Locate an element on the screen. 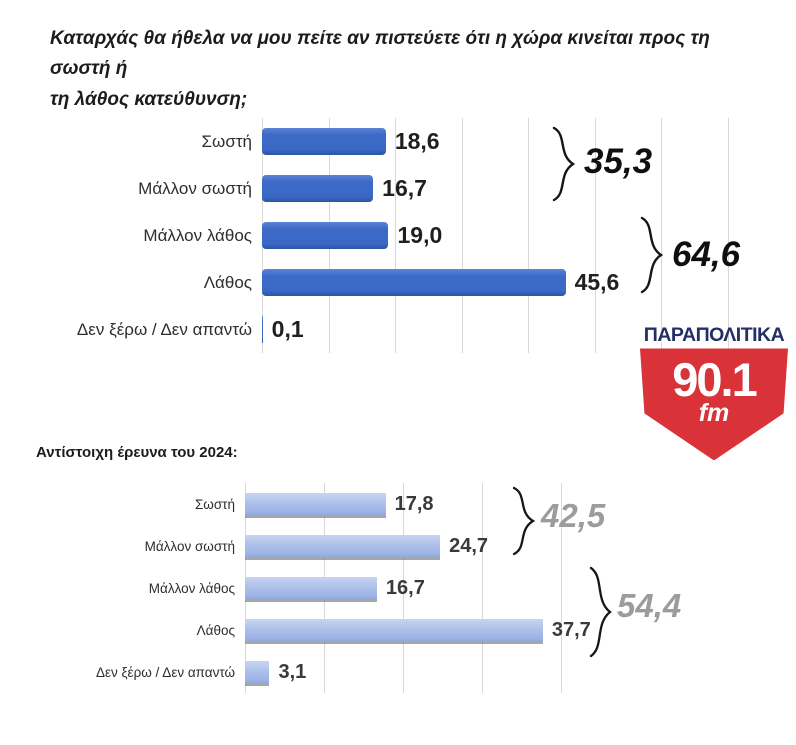  station-band: fm is located at coordinates (714, 413).